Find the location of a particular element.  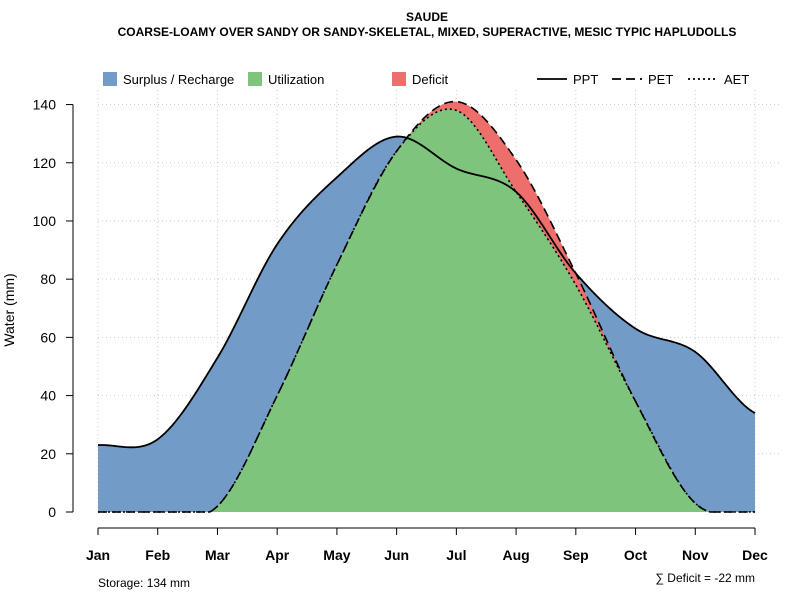

y-tick-label: 140 is located at coordinates (45, 105).